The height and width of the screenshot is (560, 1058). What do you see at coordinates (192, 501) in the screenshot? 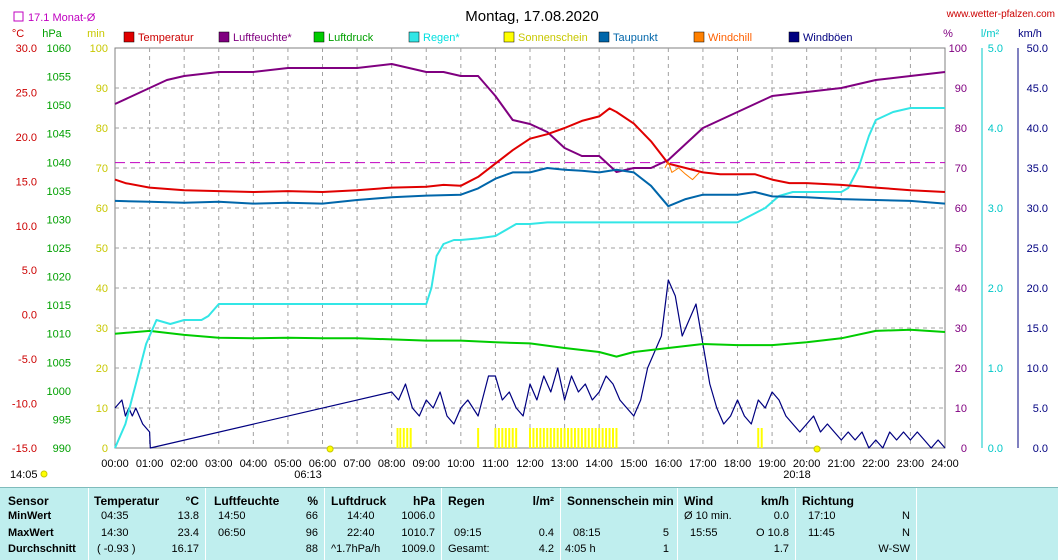
I see `header-temp-unit: °C` at bounding box center [192, 501].